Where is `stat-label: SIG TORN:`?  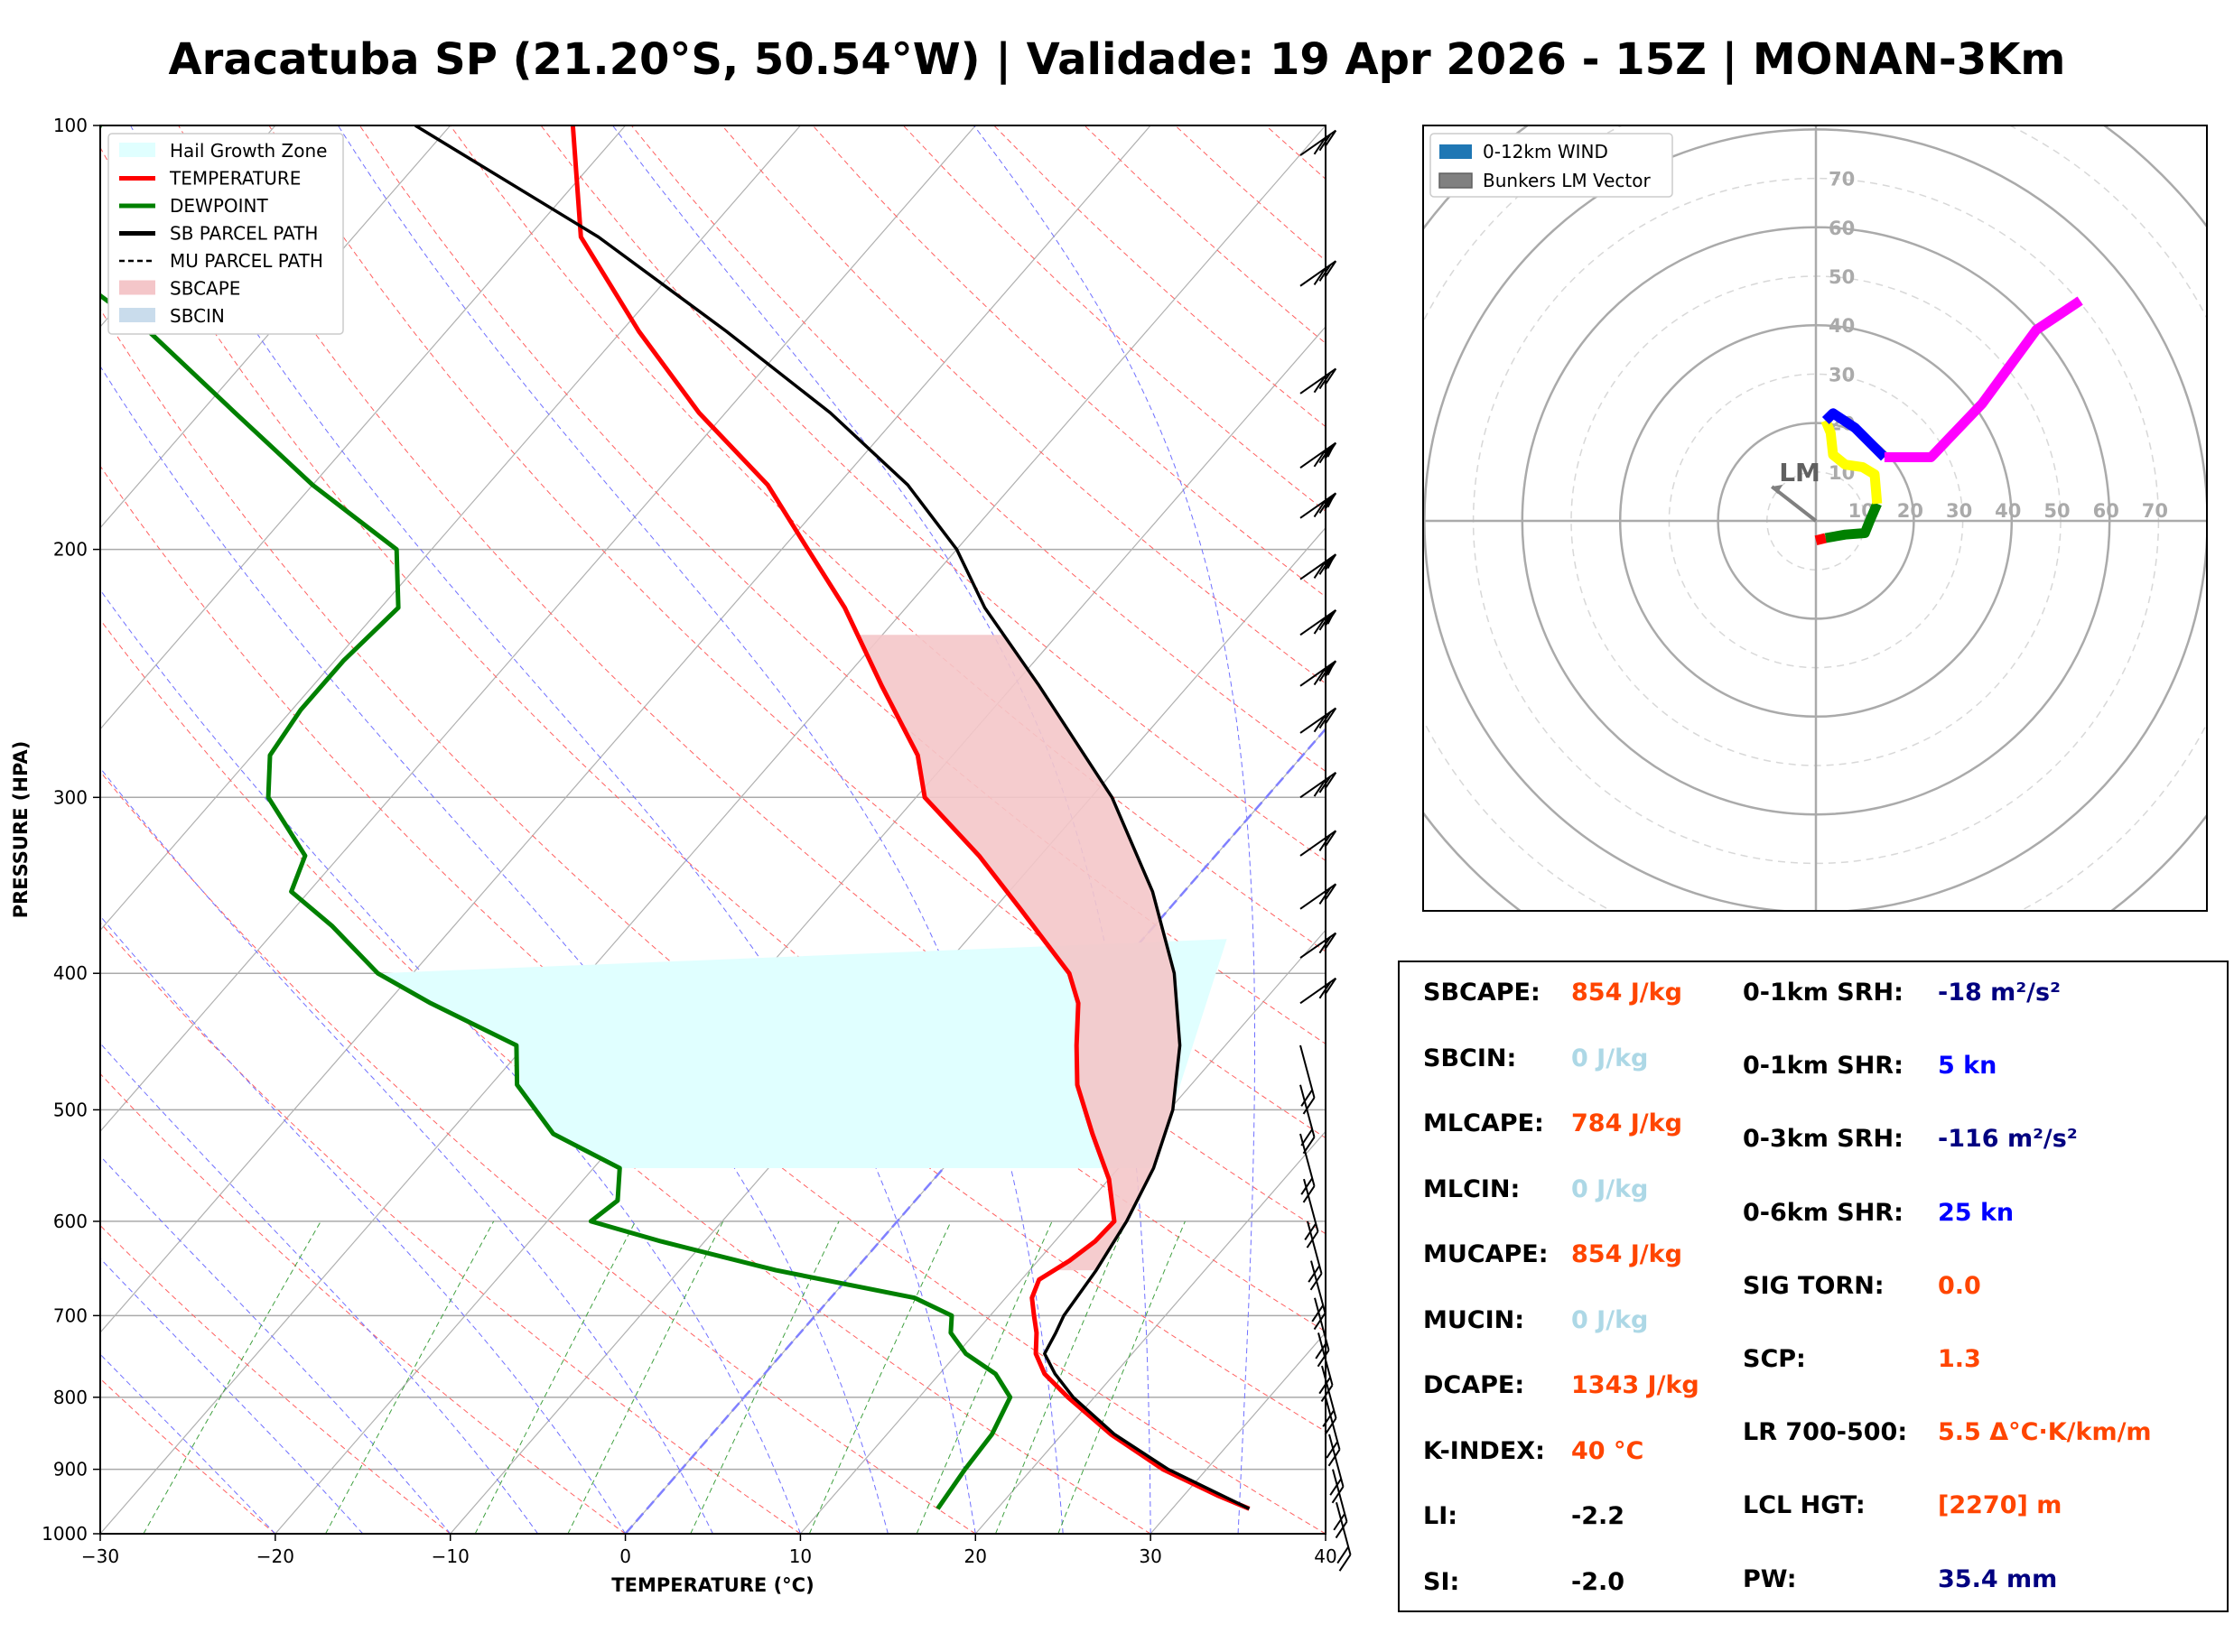 stat-label: SIG TORN: is located at coordinates (1814, 1285).